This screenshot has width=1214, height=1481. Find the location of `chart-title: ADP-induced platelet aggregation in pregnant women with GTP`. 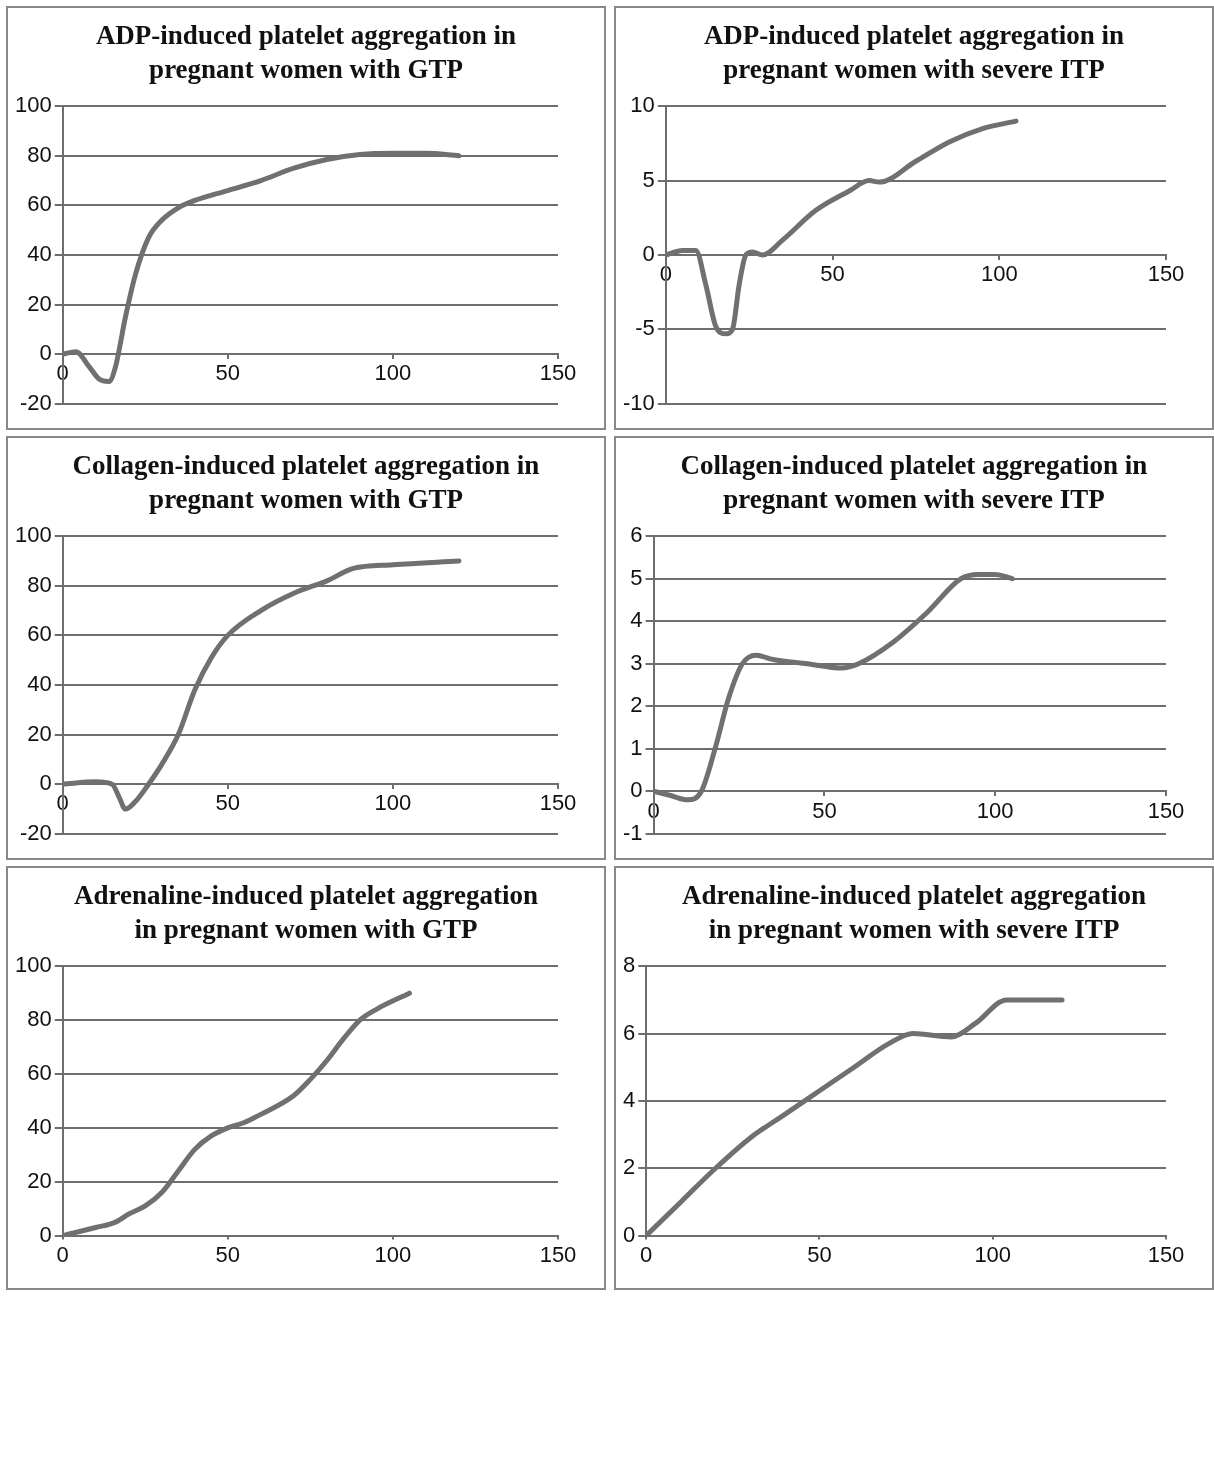

chart-title: ADP-induced platelet aggregation in pregnant women with GTP is located at coordinates (306, 52).